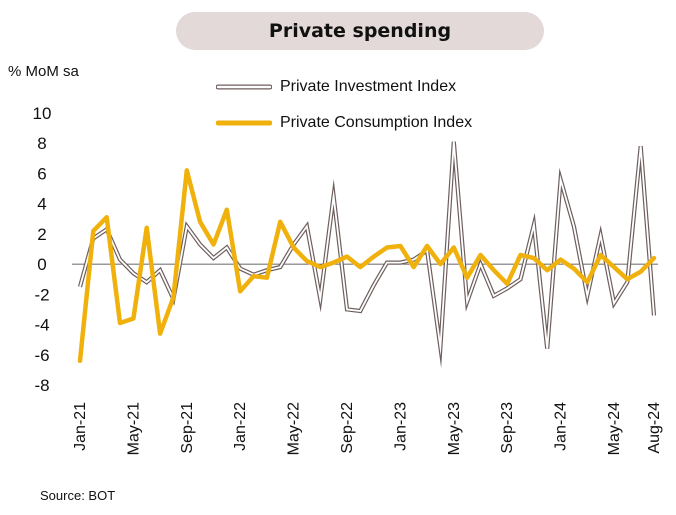 The image size is (676, 515). I want to click on y-tick-label: 4, so click(41, 204).